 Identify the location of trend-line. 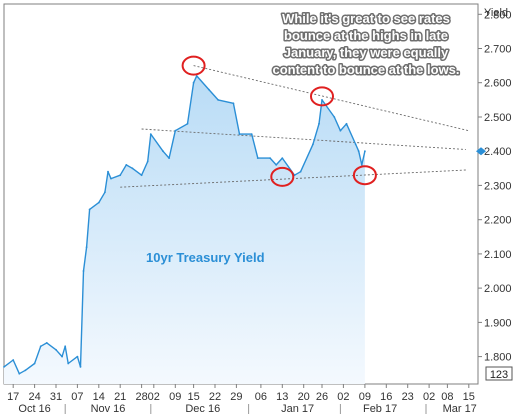
(331, 98).